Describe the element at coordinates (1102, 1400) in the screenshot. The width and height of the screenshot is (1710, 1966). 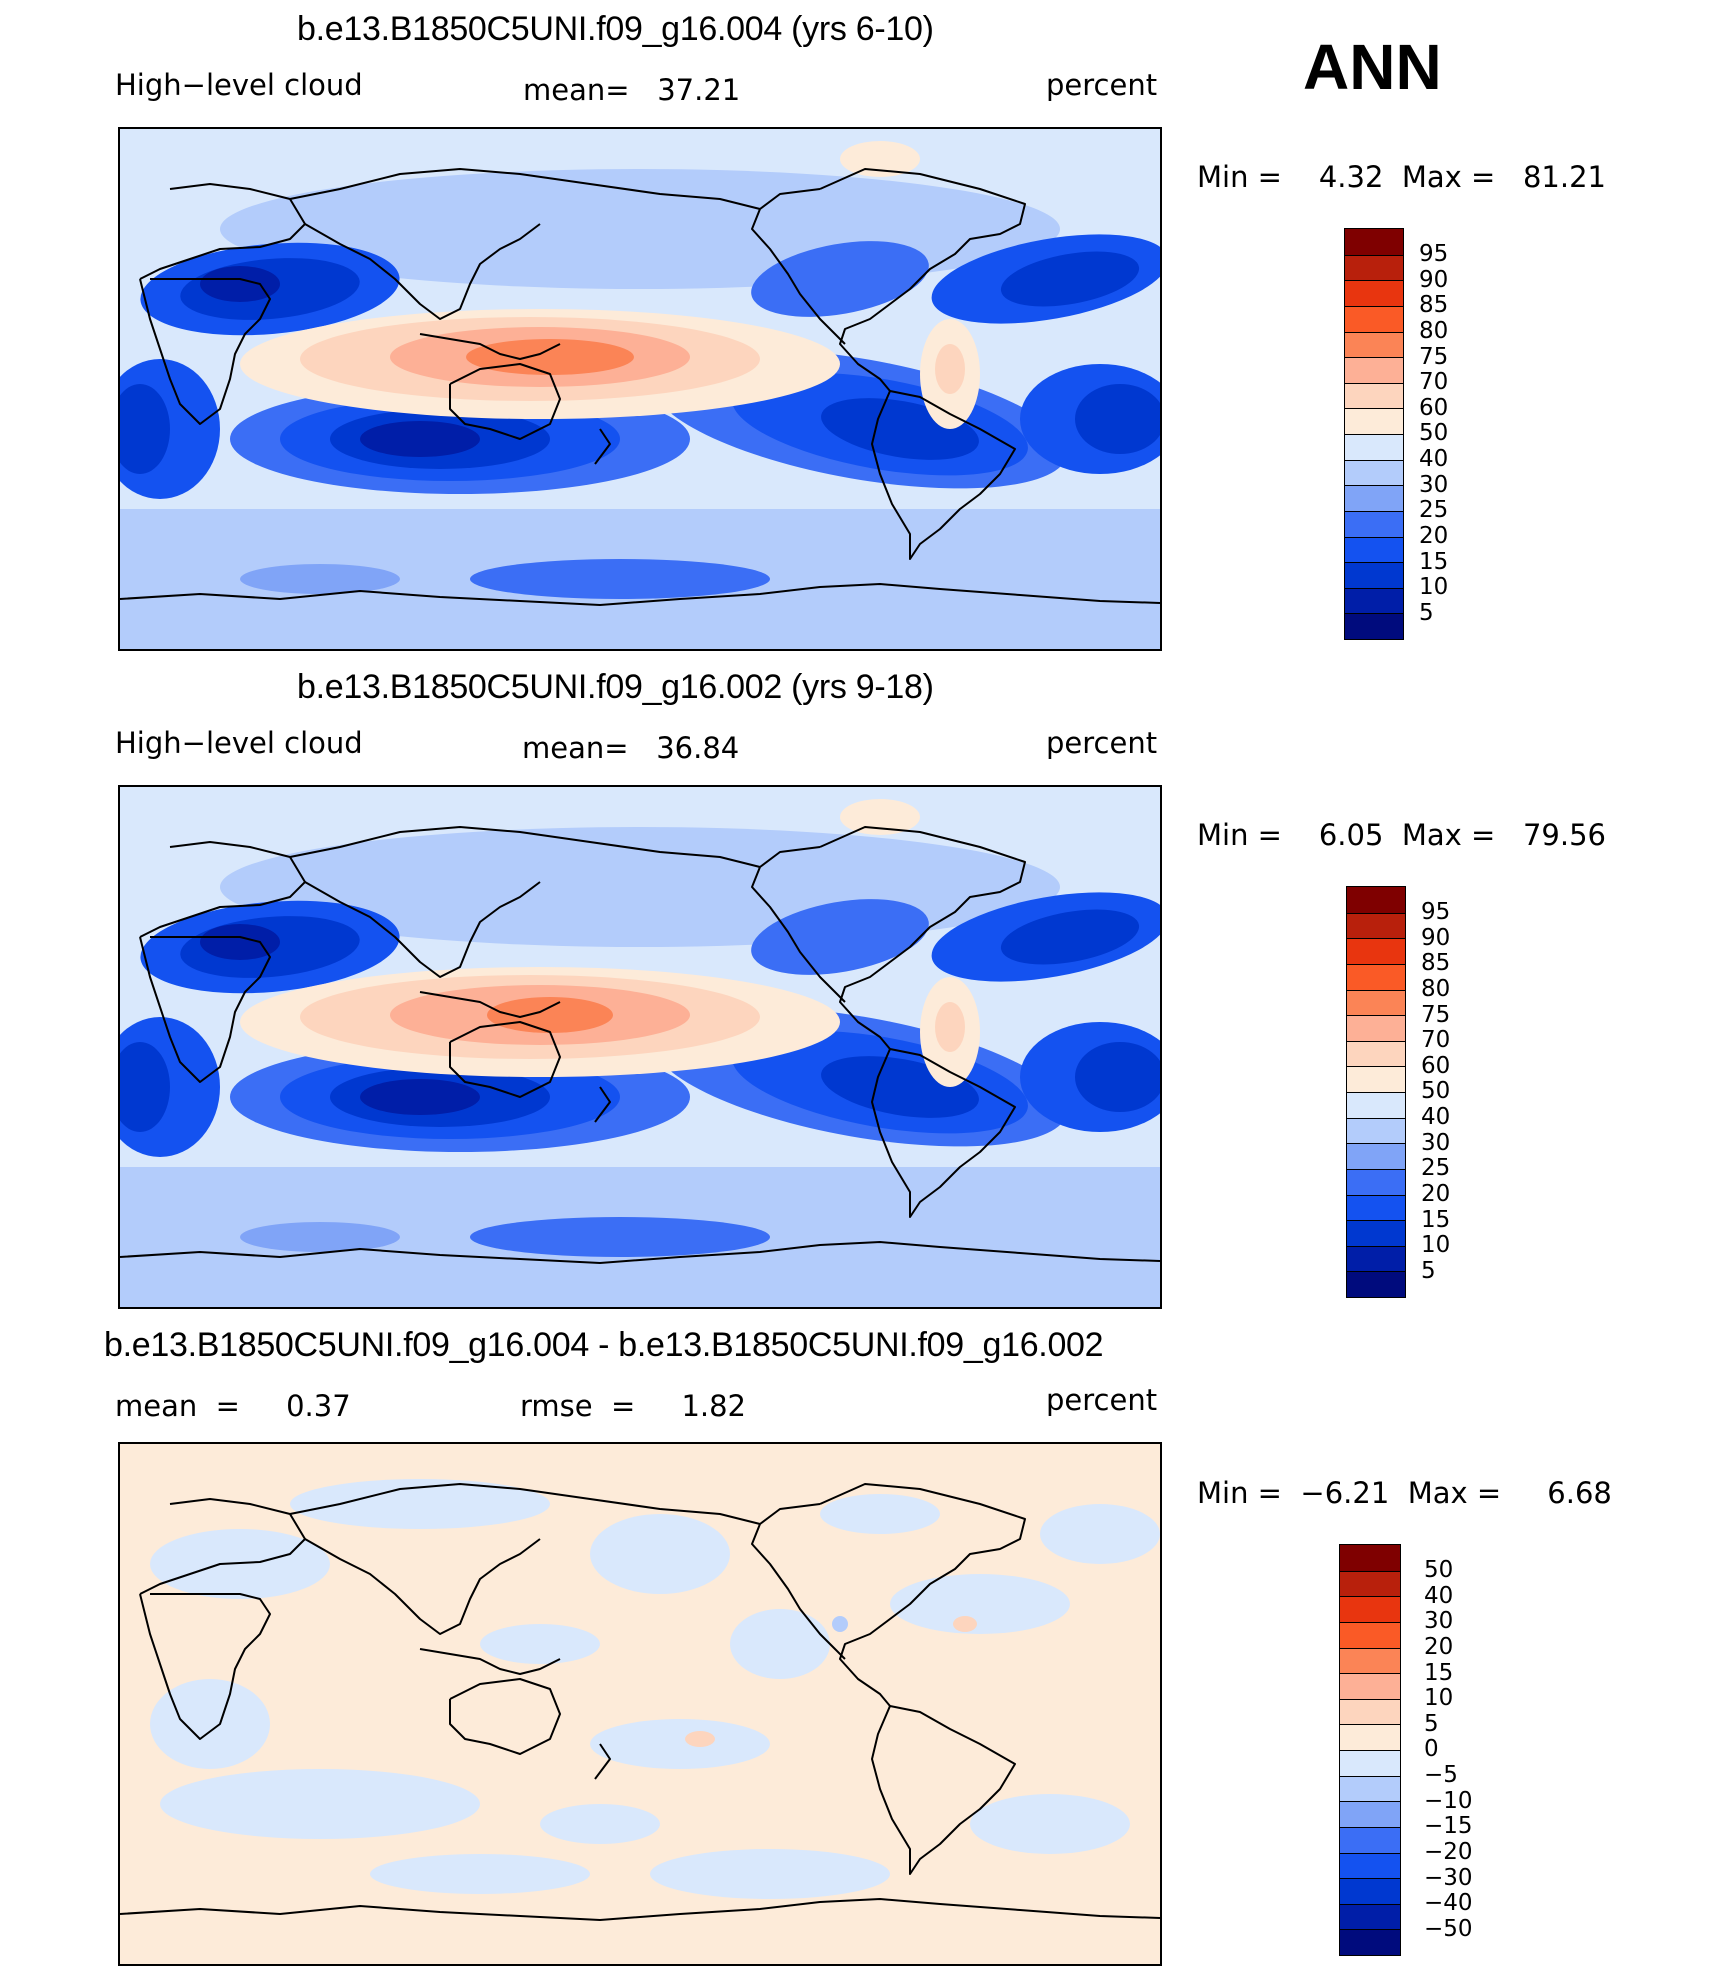
I see `panel-3-units-label: percent` at that location.